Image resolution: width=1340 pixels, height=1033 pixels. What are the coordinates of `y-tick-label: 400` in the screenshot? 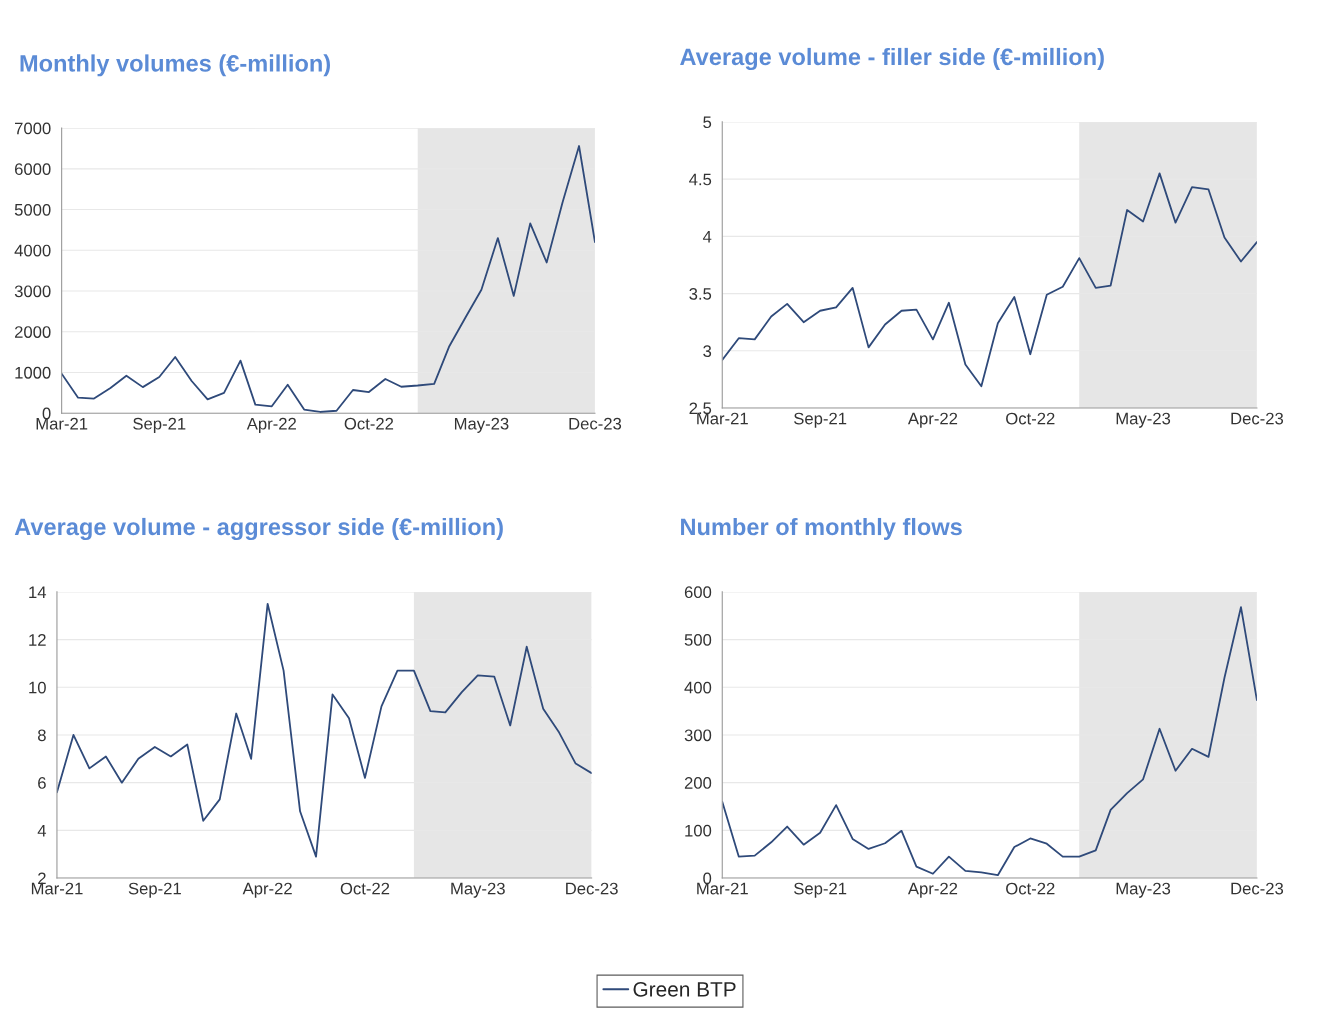 It's located at (698, 687).